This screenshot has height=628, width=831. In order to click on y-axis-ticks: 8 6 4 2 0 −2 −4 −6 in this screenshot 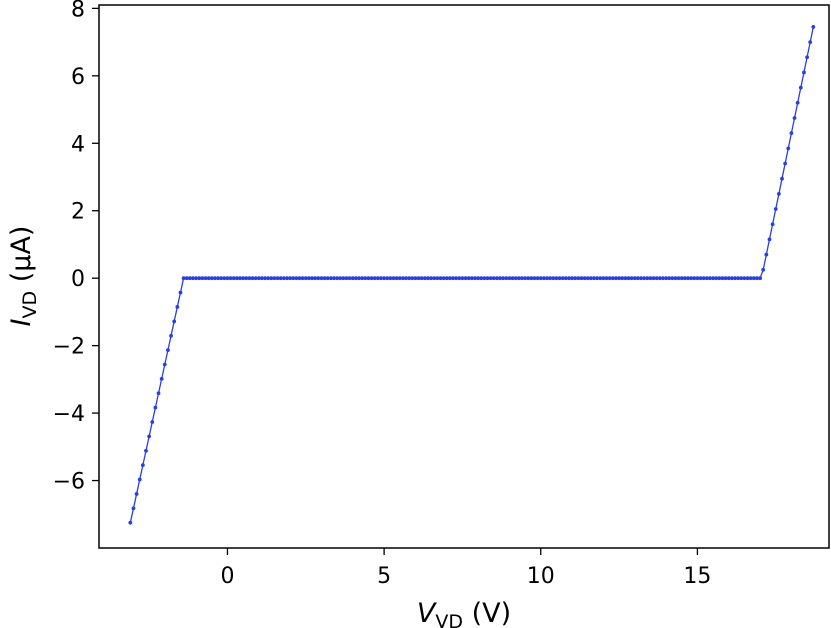, I will do `click(76, 247)`.